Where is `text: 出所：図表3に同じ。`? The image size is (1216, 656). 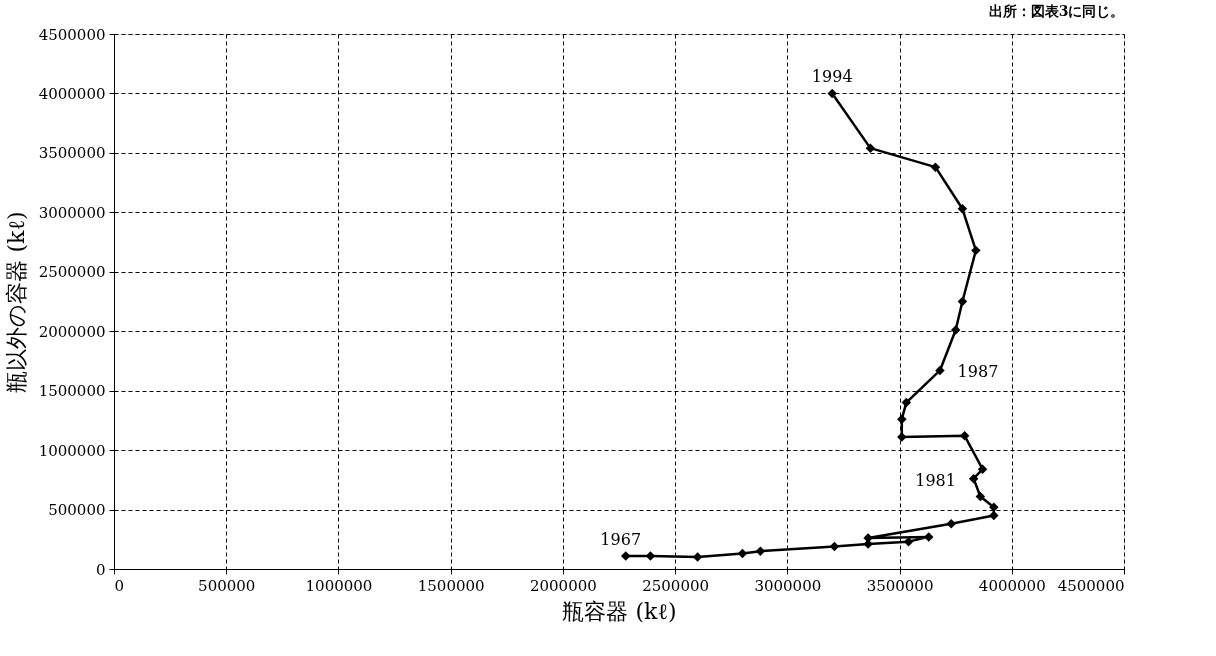
text: 出所：図表3に同じ。 is located at coordinates (1056, 11).